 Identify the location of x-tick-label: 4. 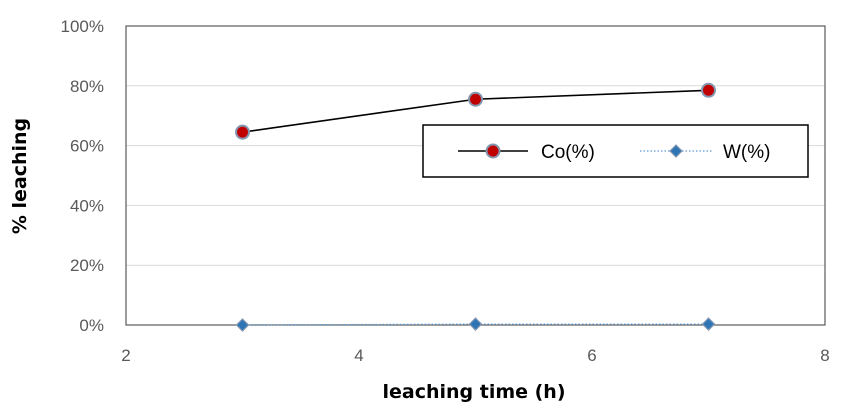
(358, 355).